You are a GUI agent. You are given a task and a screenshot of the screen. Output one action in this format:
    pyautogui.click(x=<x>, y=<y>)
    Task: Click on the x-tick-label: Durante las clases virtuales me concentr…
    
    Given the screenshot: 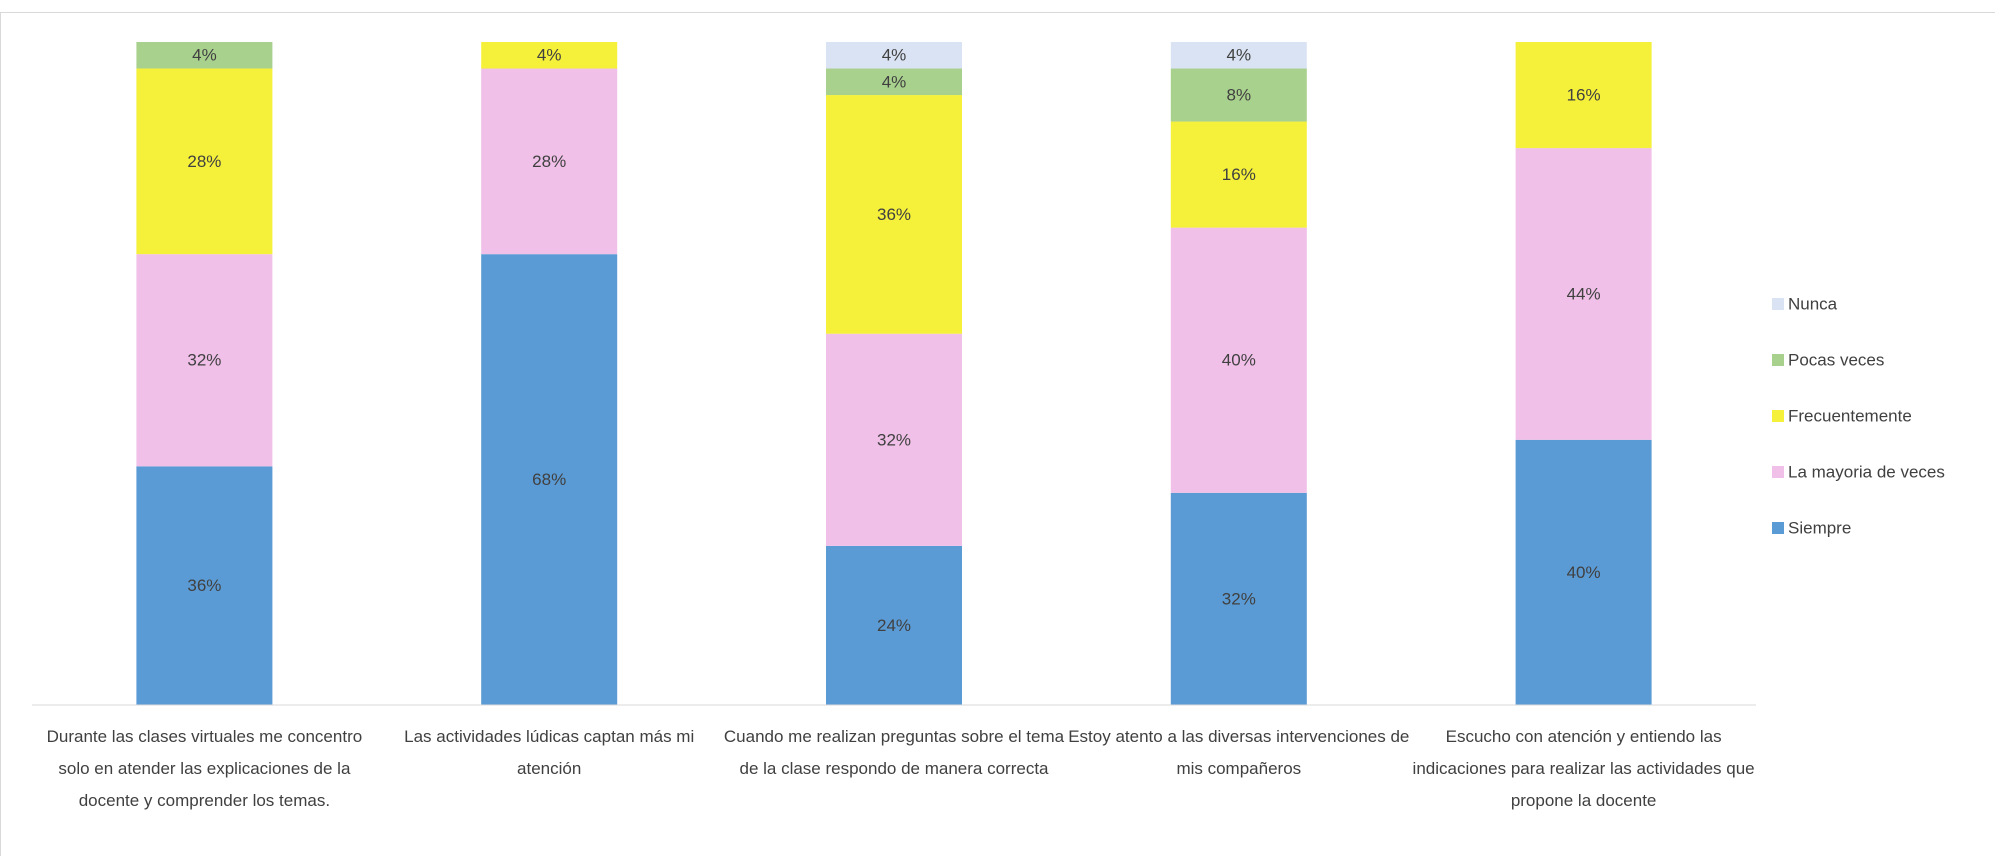 What is the action you would take?
    pyautogui.click(x=204, y=768)
    